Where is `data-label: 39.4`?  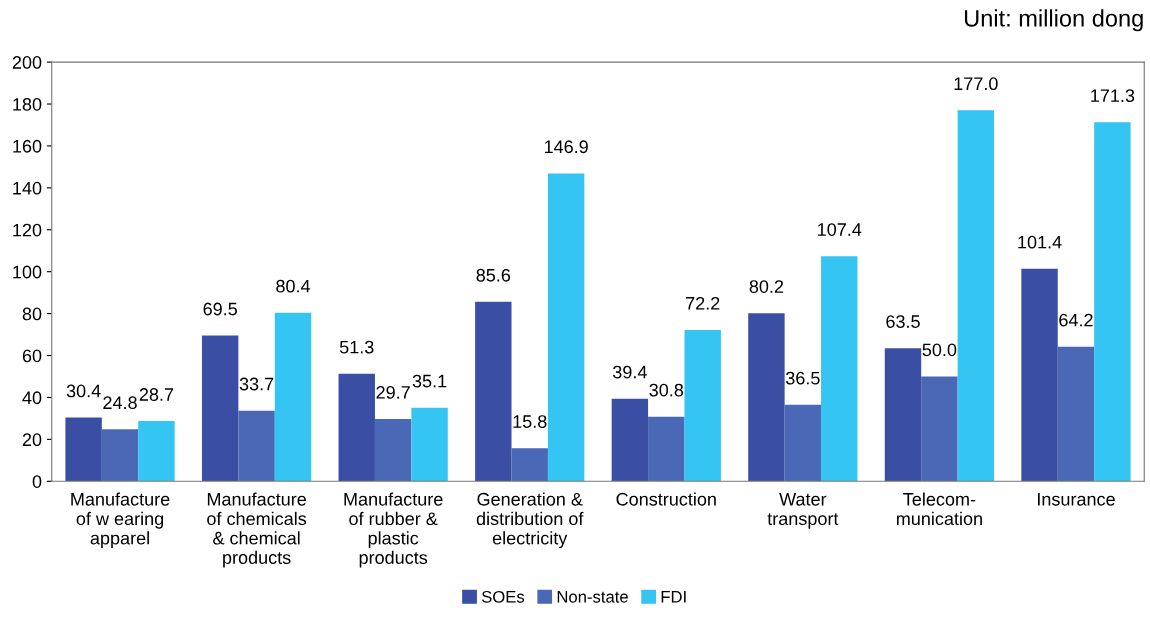
data-label: 39.4 is located at coordinates (629, 372).